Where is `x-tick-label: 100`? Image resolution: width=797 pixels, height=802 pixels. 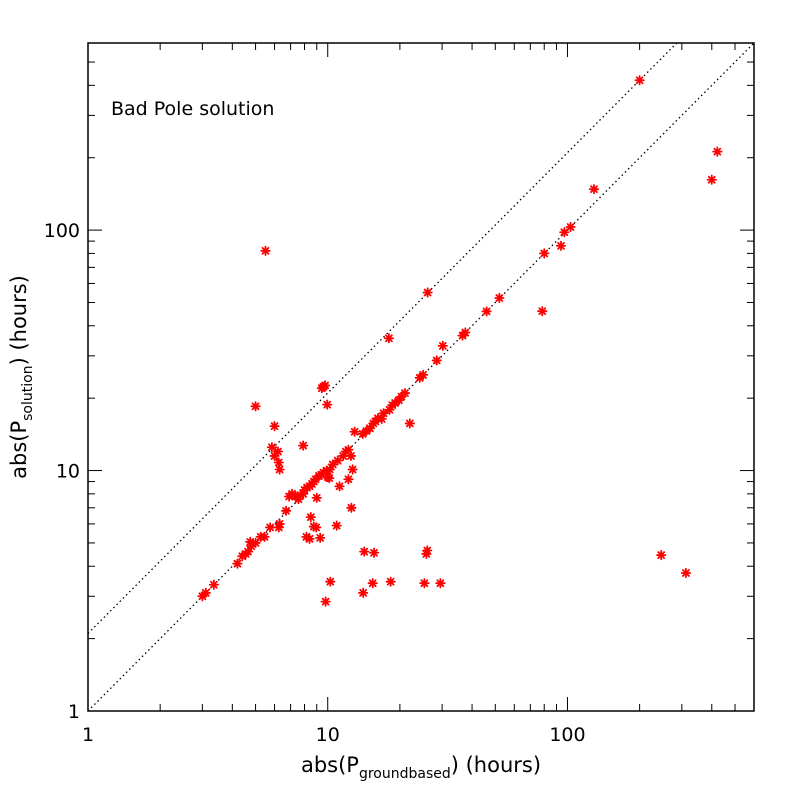 x-tick-label: 100 is located at coordinates (567, 735).